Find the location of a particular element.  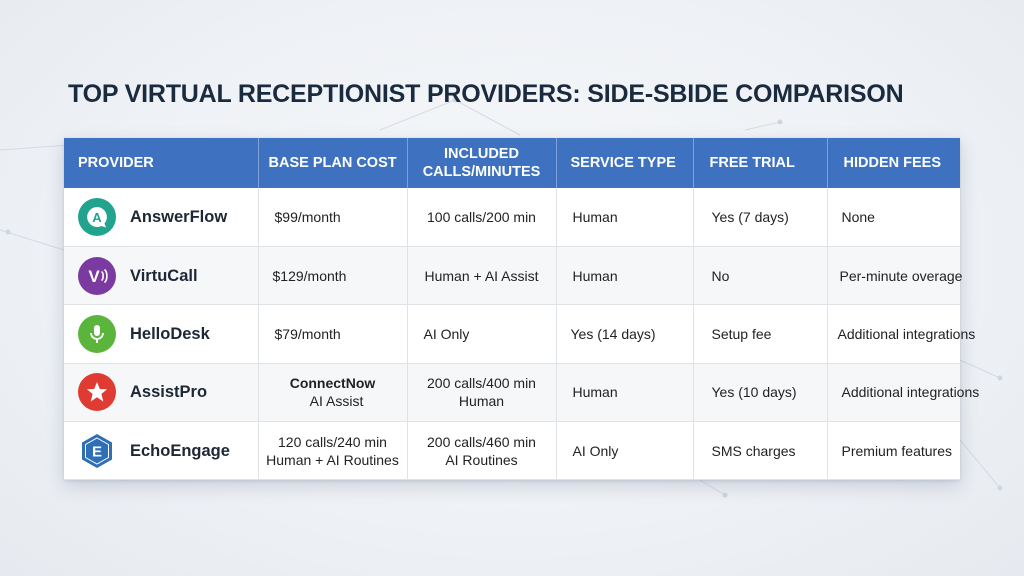

service-type-cell: Yes (14 days) is located at coordinates (625, 334).